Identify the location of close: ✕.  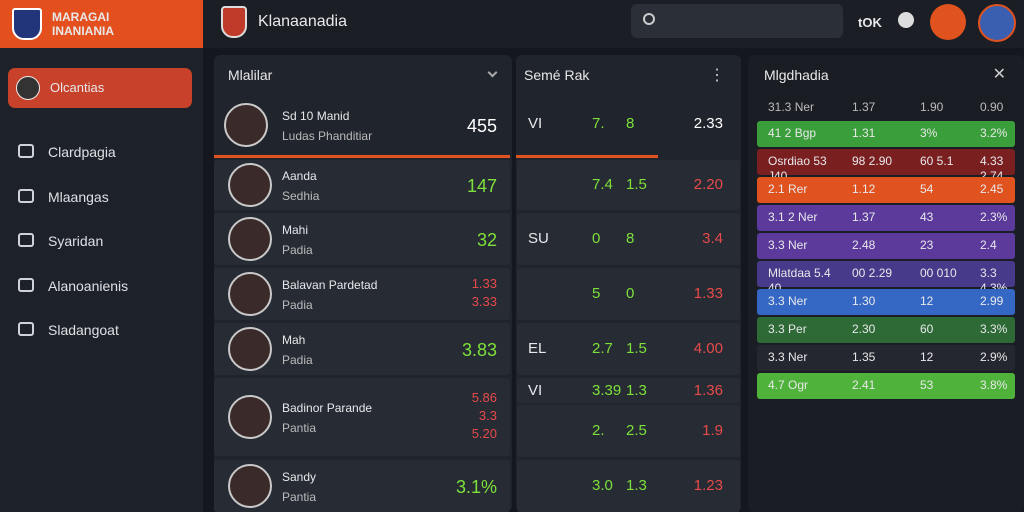
(999, 74).